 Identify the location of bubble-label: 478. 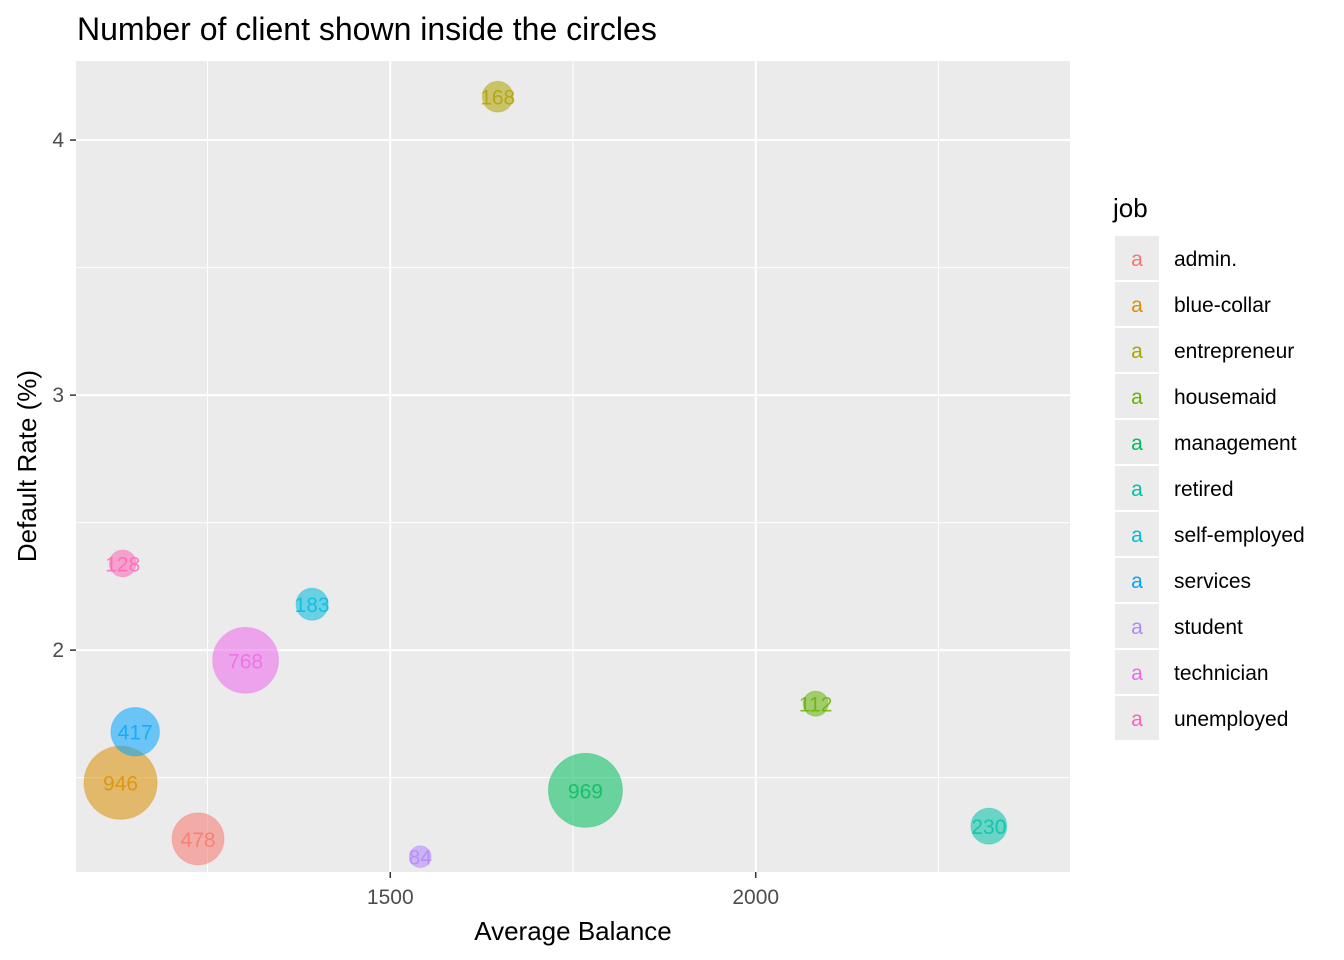
(198, 840).